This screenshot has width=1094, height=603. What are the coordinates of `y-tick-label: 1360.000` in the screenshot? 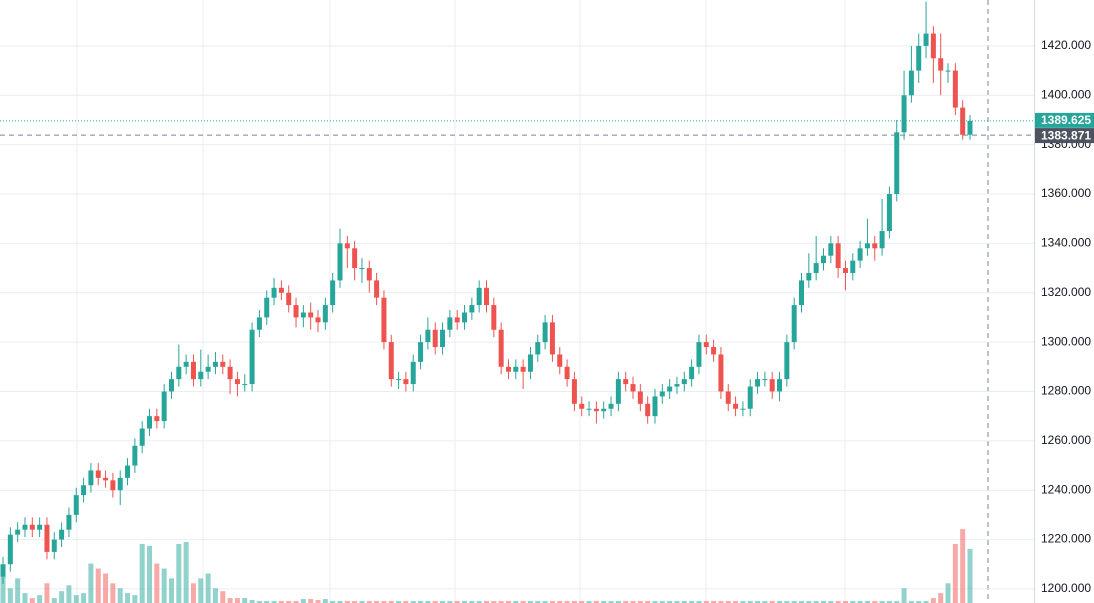 It's located at (1066, 193).